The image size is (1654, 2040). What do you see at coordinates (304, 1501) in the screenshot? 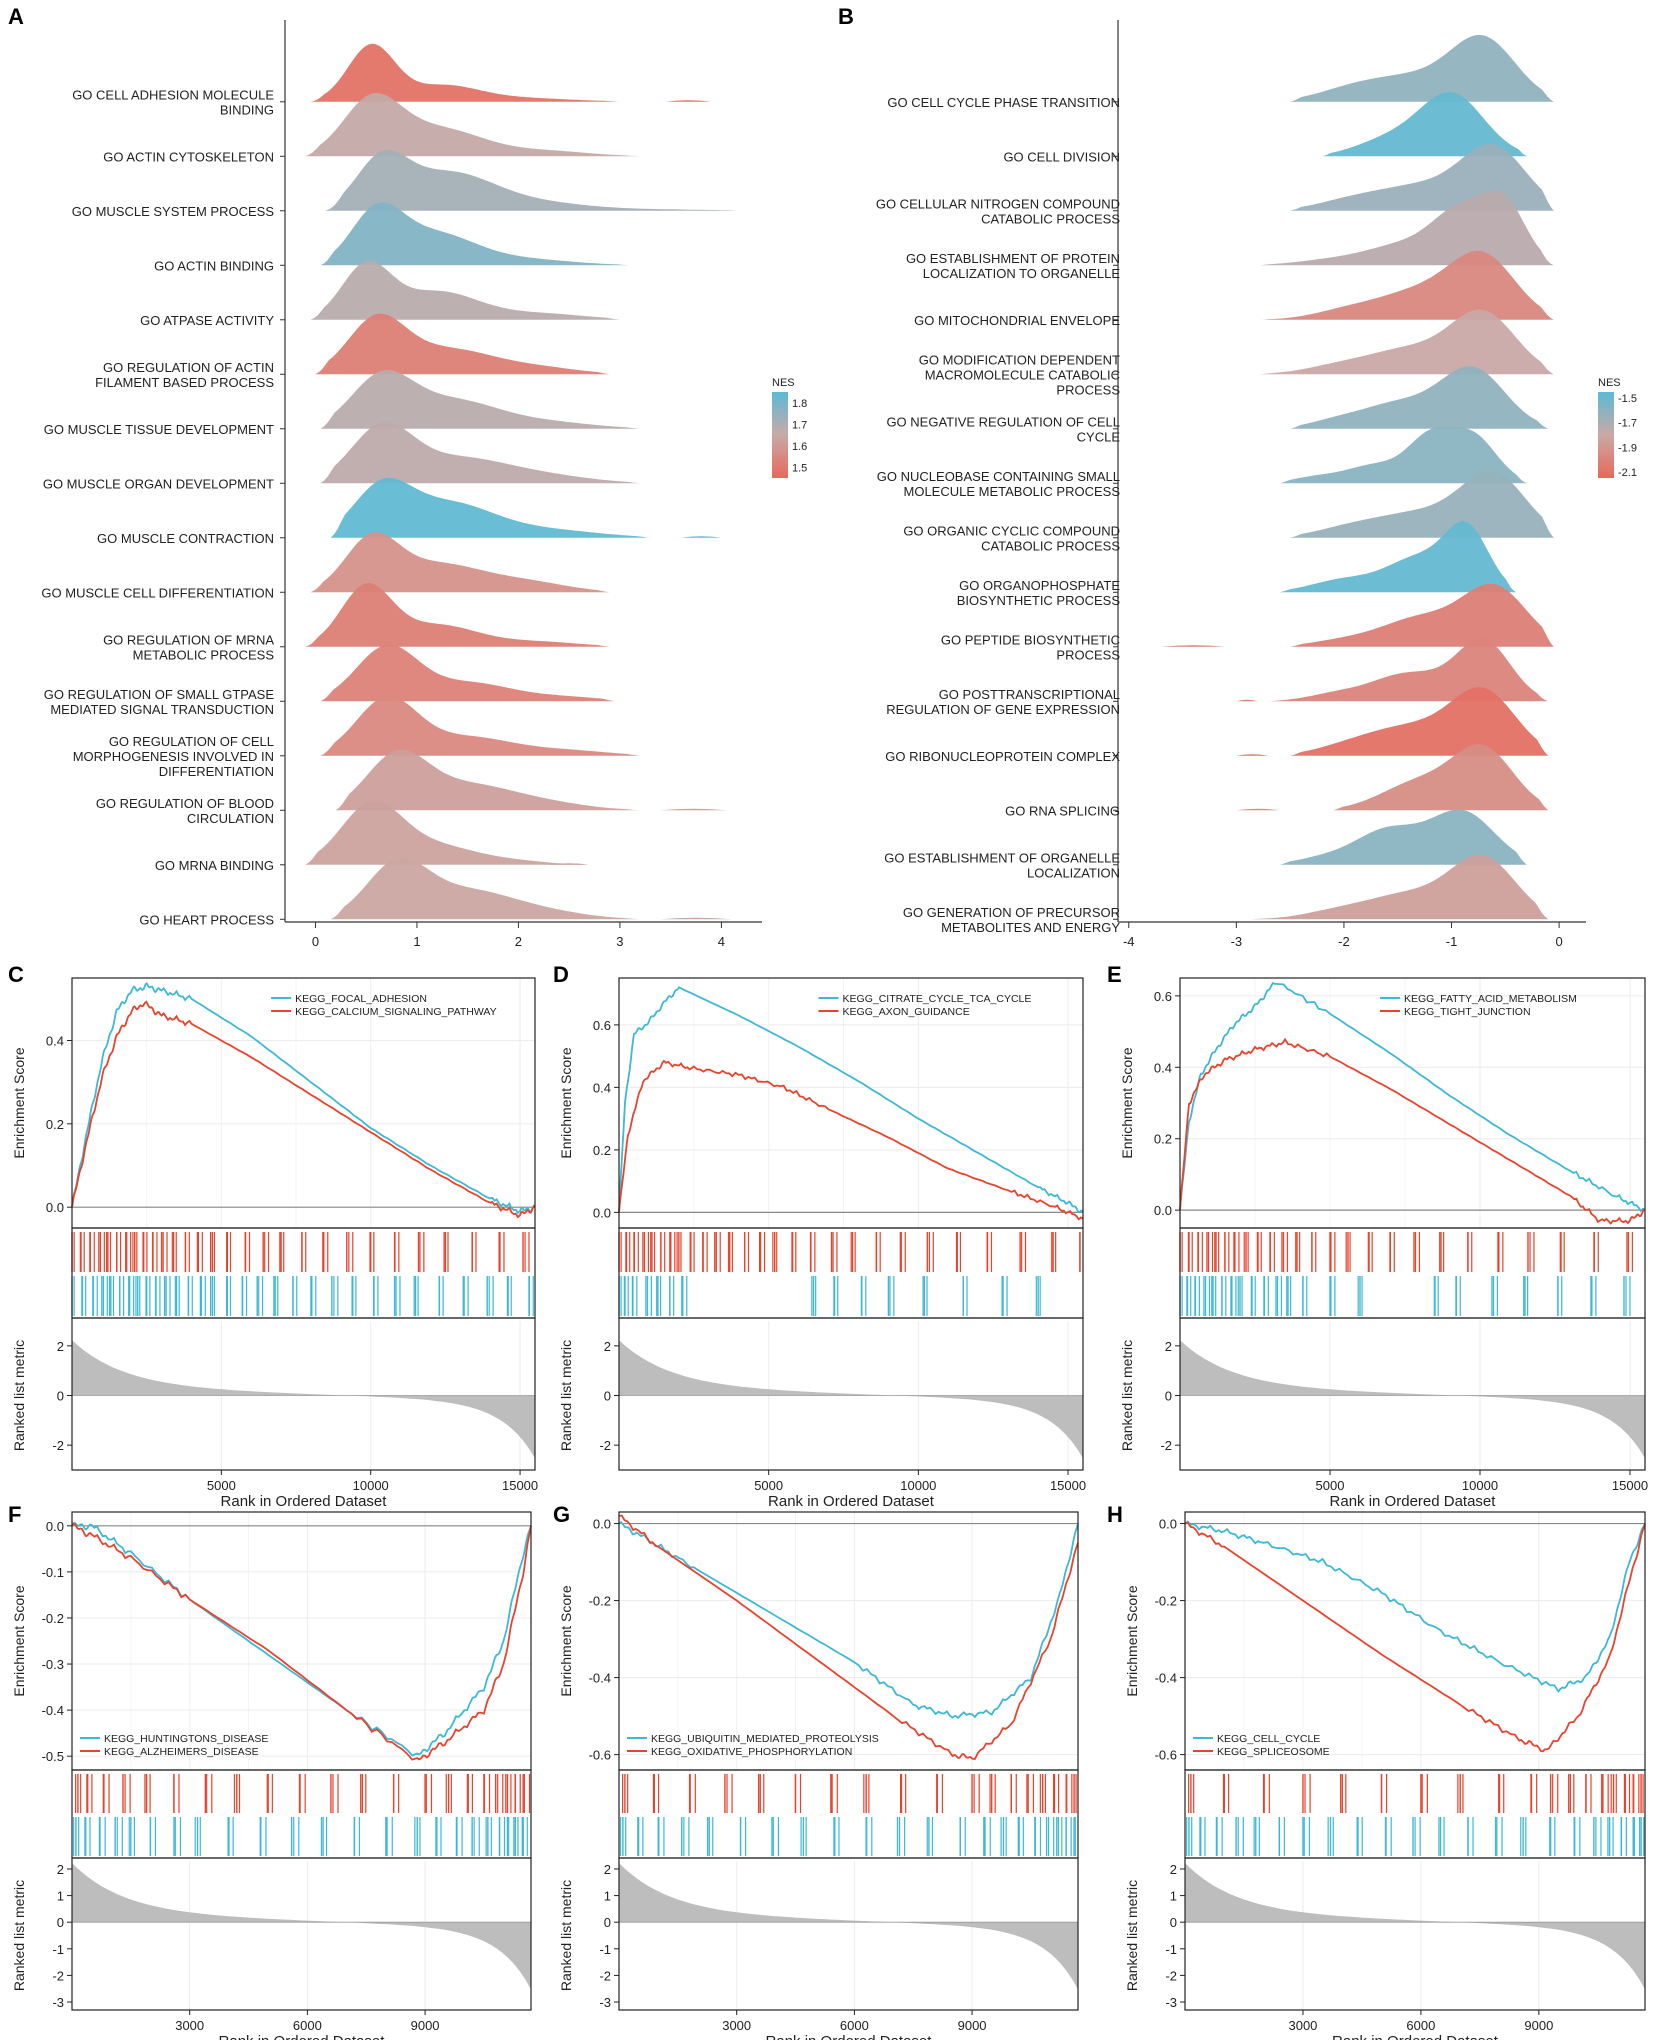
I see `x-axis-label: Rank in Ordered Dataset` at bounding box center [304, 1501].